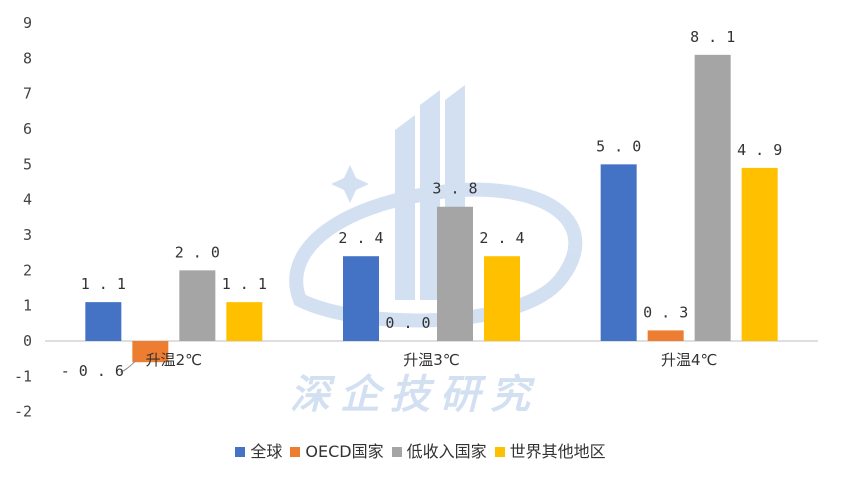 This screenshot has width=841, height=482. Describe the element at coordinates (27, 341) in the screenshot. I see `y-tick-label: 0` at that location.